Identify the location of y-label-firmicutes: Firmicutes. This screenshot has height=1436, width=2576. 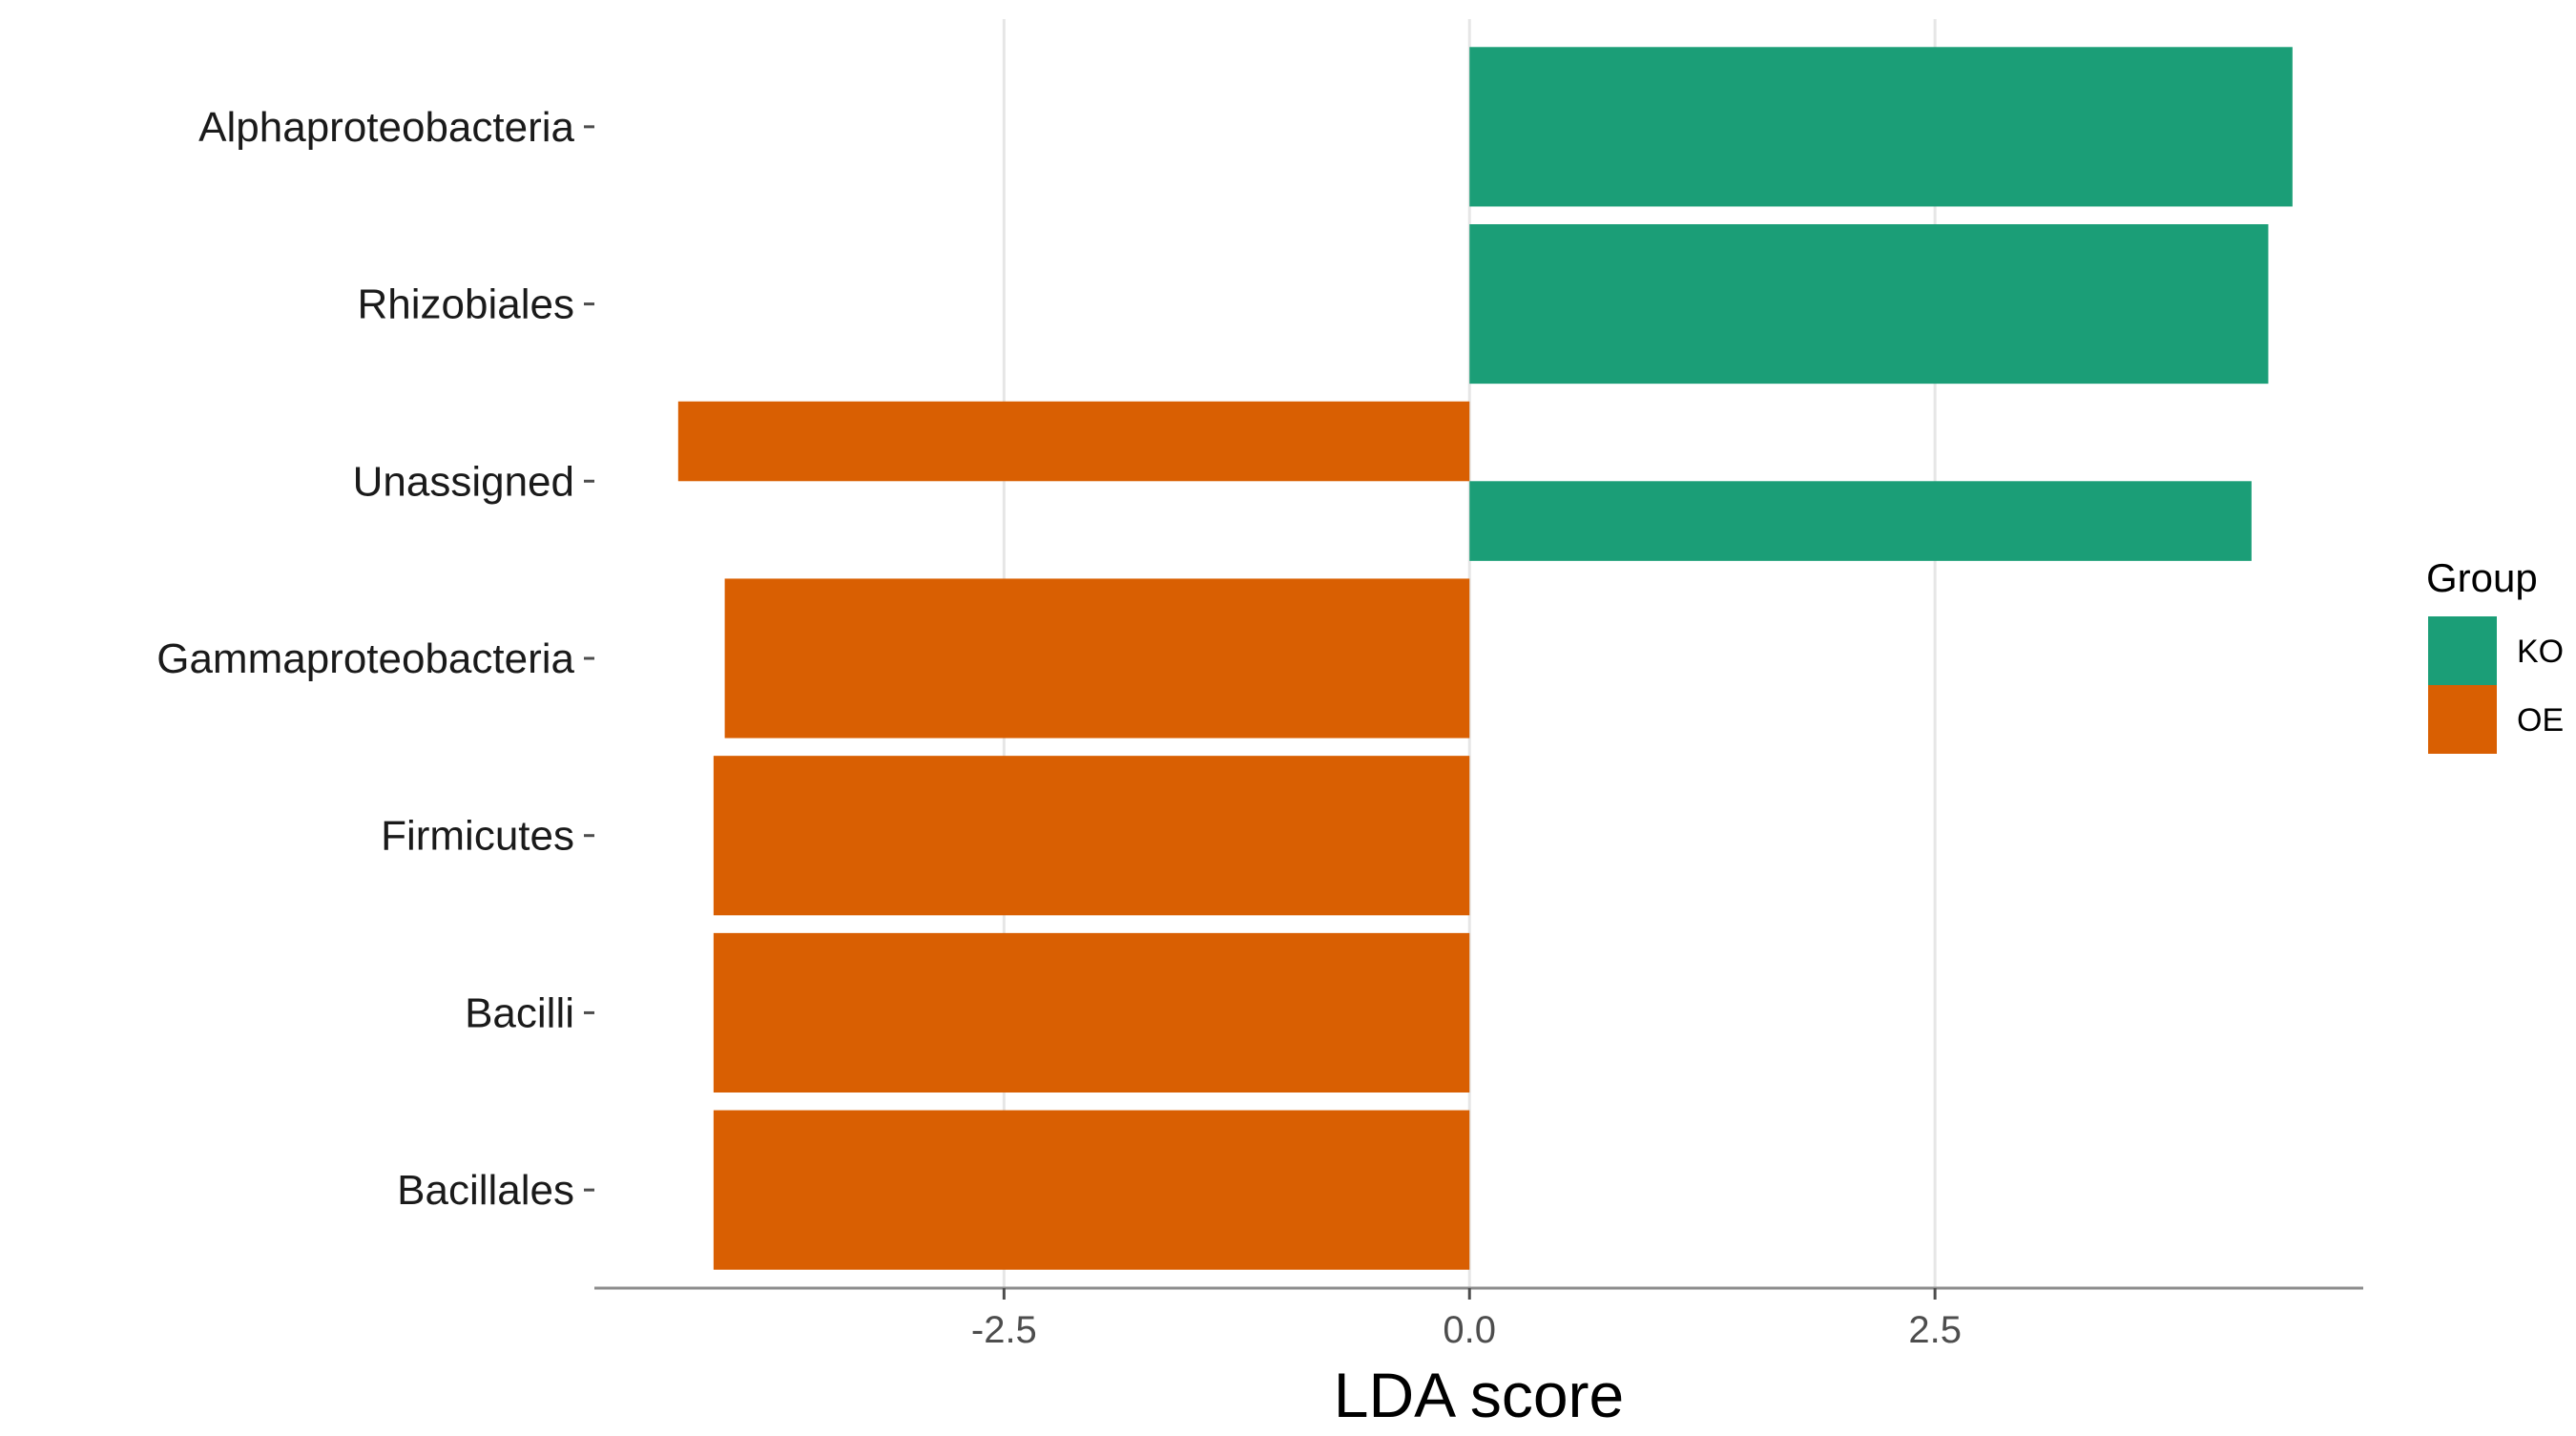
(477, 836).